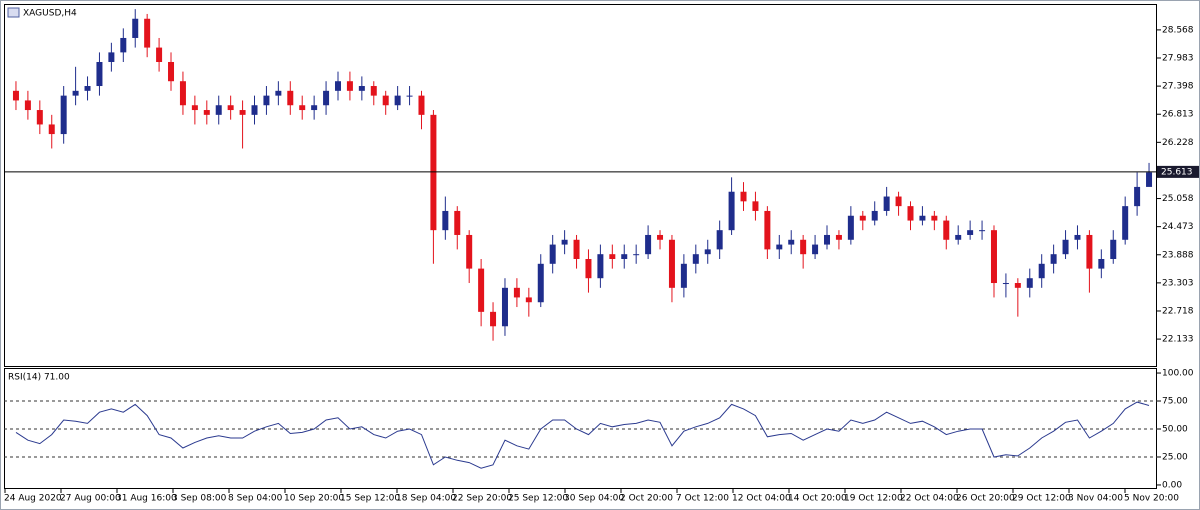 This screenshot has height=510, width=1200. What do you see at coordinates (582, 435) in the screenshot?
I see `rsi-line` at bounding box center [582, 435].